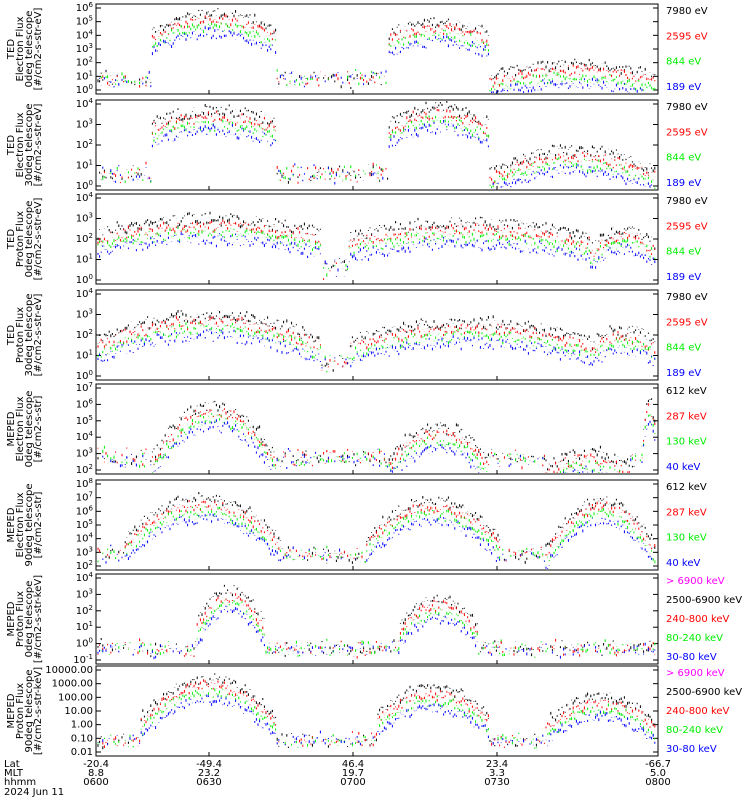 The height and width of the screenshot is (800, 750). Describe the element at coordinates (85, 538) in the screenshot. I see `y-tick-label: 10⁴` at that location.